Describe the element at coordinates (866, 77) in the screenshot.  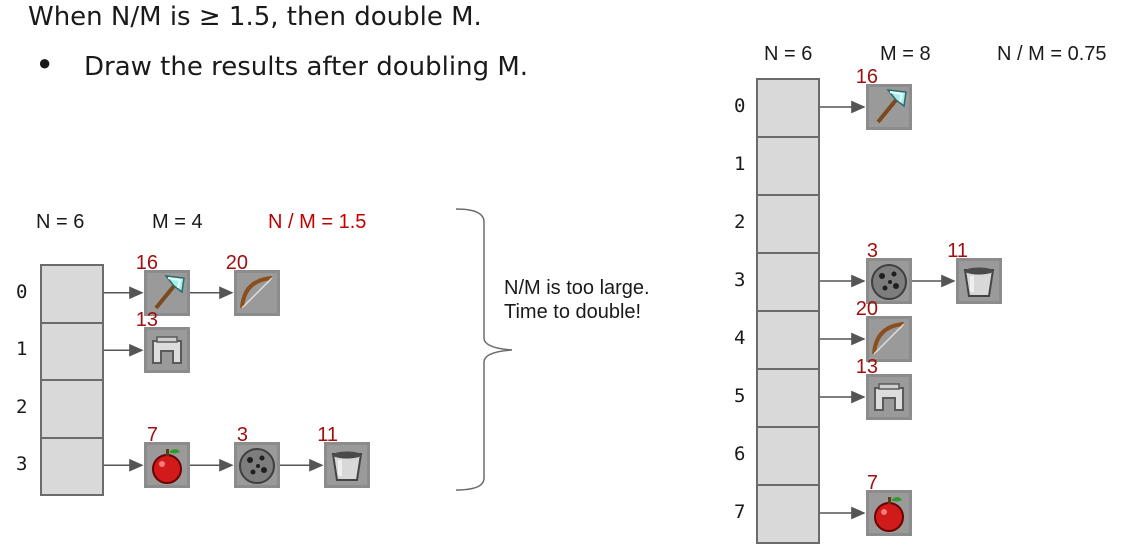
I see `right-key-16: 16` at that location.